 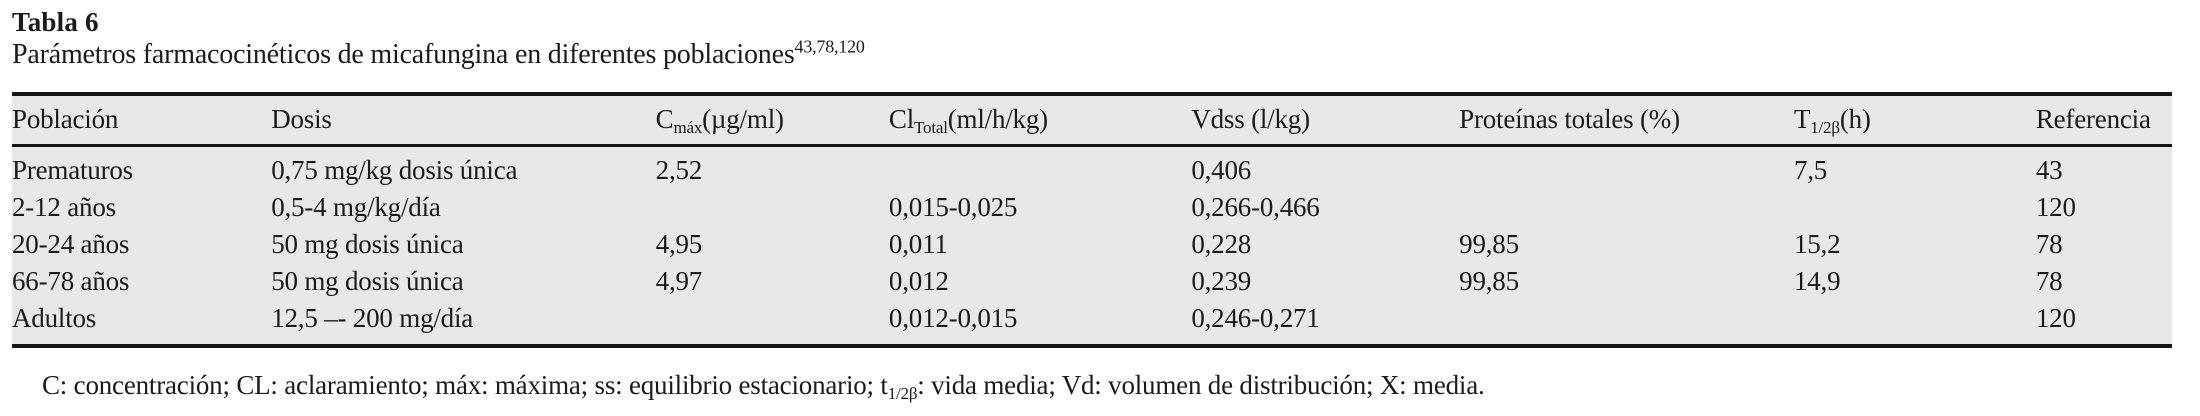 I want to click on footnote-subscript: 1/2β, so click(x=902, y=393).